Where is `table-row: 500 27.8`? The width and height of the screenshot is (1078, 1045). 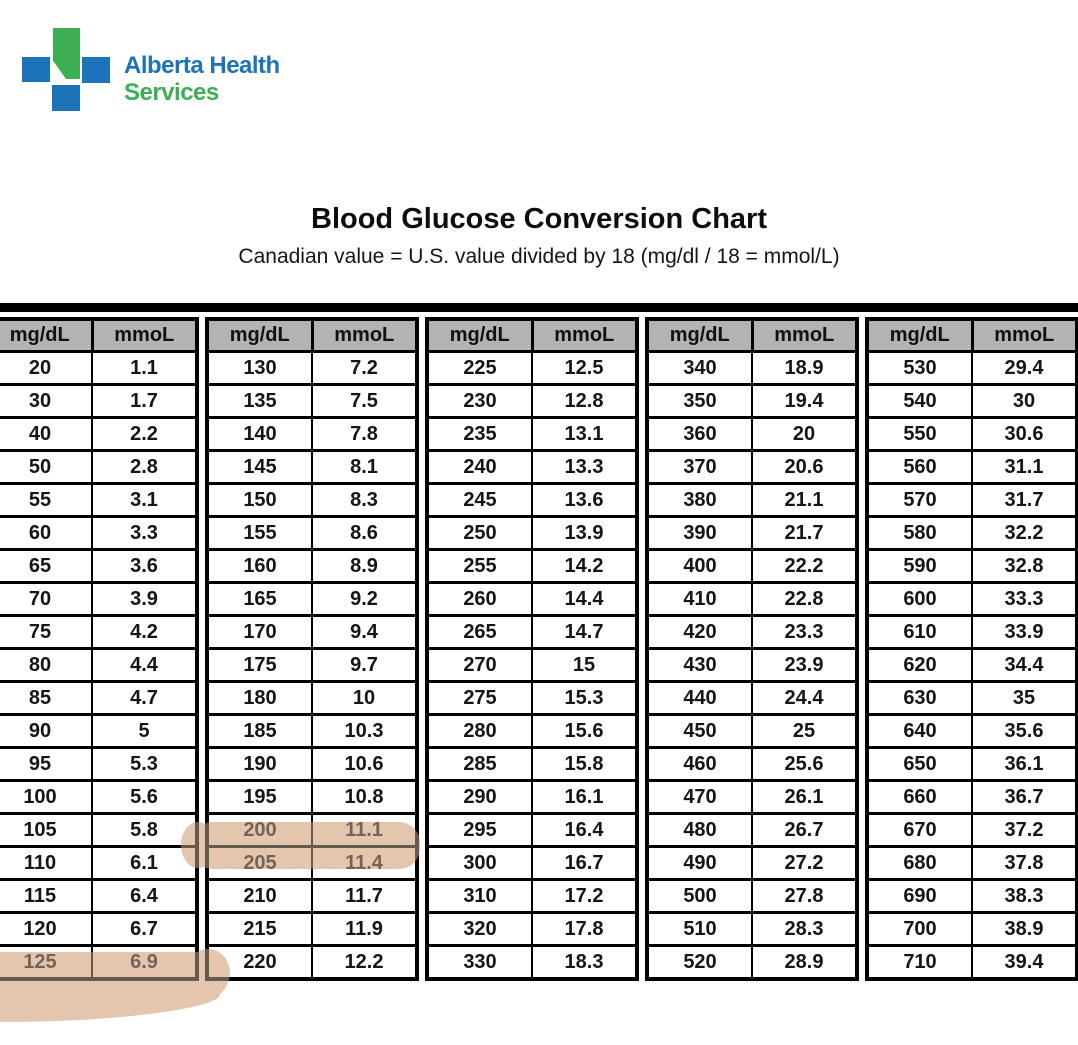
table-row: 500 27.8 is located at coordinates (752, 896).